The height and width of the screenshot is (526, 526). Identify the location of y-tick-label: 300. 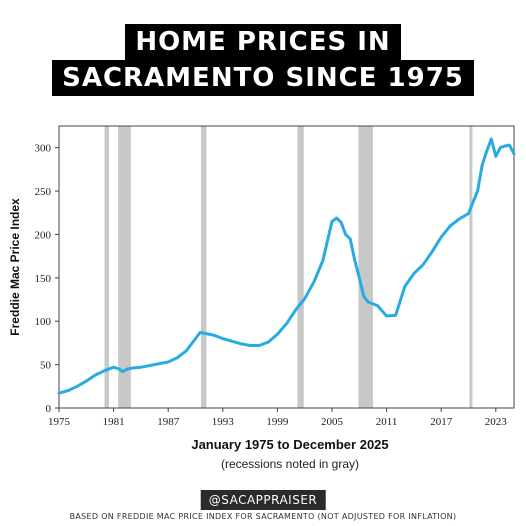
(43, 149).